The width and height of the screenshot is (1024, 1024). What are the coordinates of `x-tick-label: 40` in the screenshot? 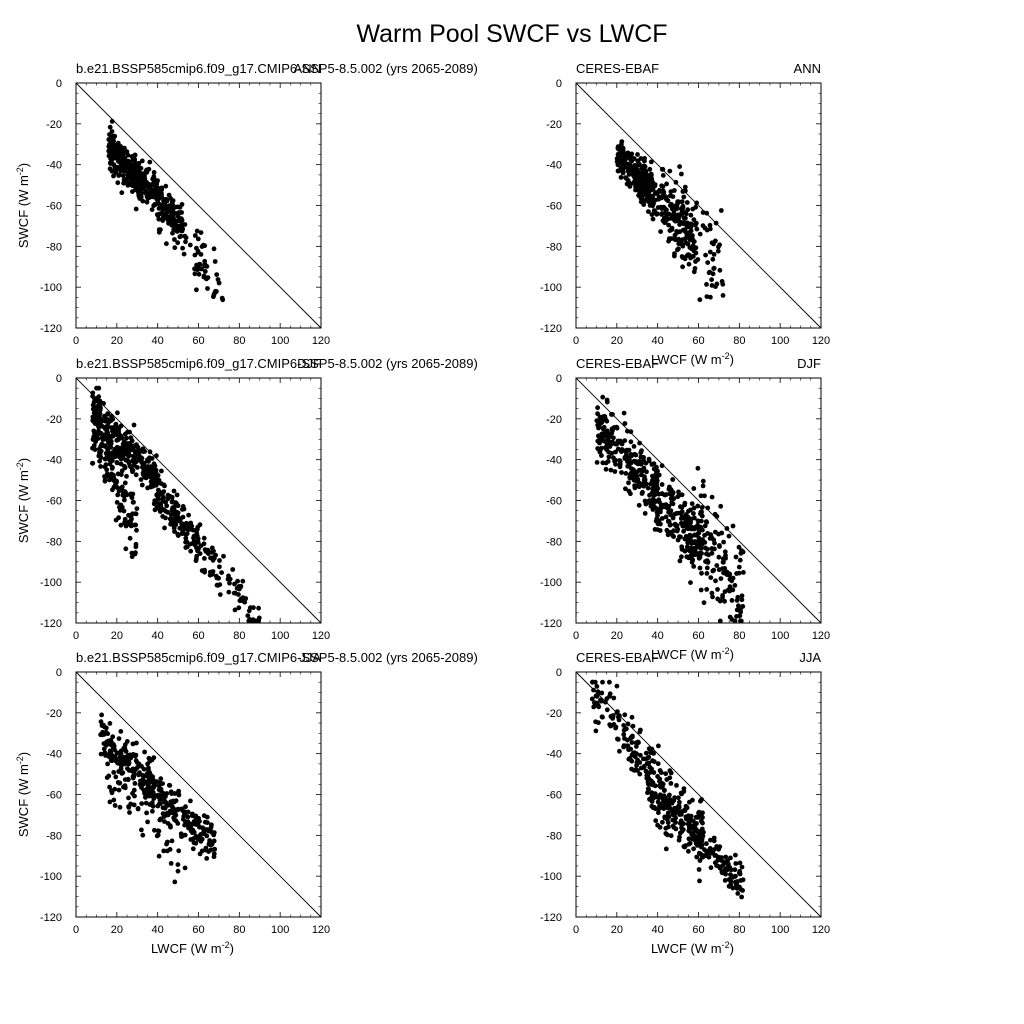 It's located at (658, 636).